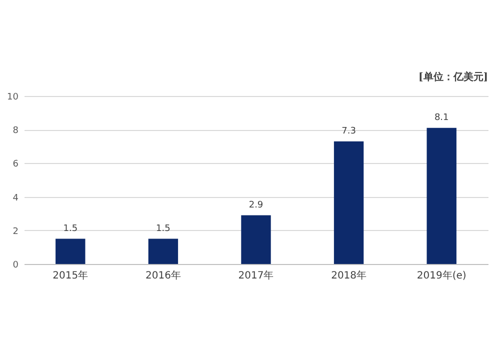  I want to click on y-tick-label: 8, so click(15, 131).